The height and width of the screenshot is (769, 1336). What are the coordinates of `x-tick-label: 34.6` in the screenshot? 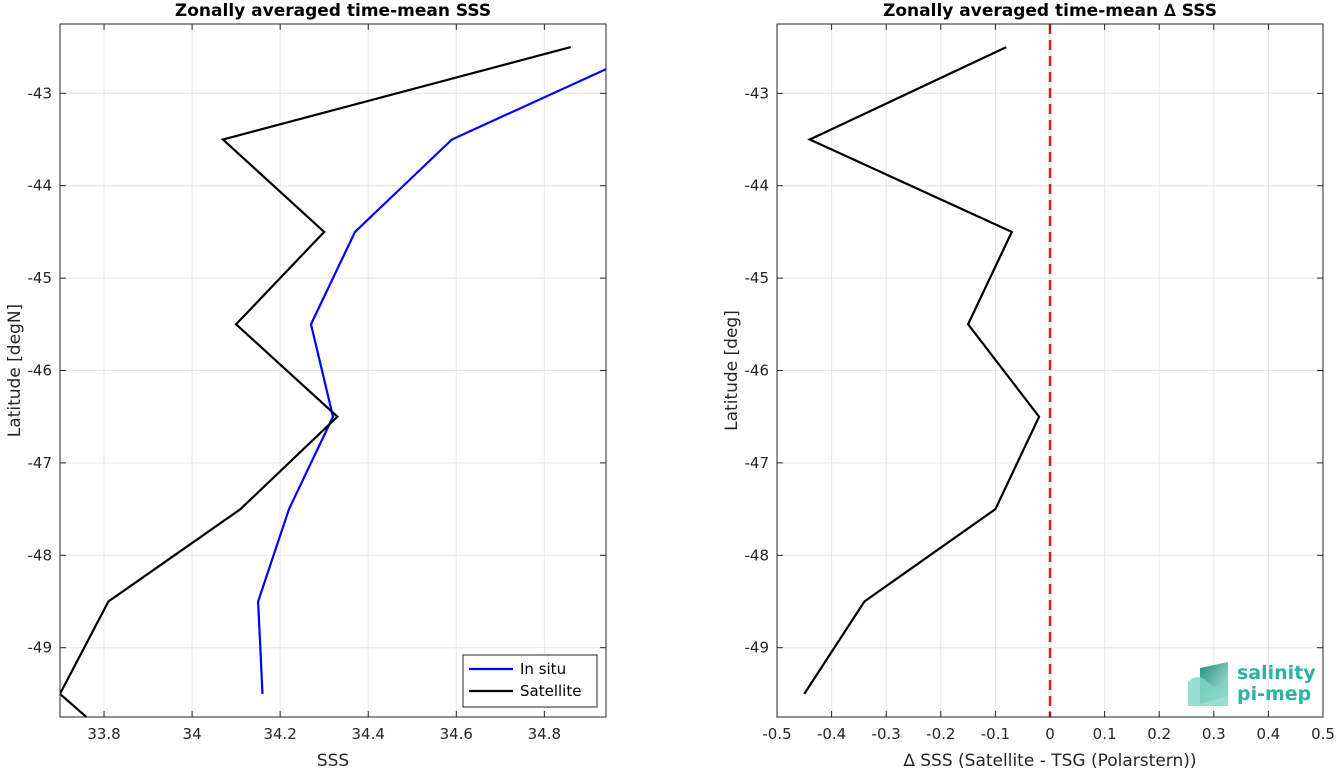 It's located at (456, 734).